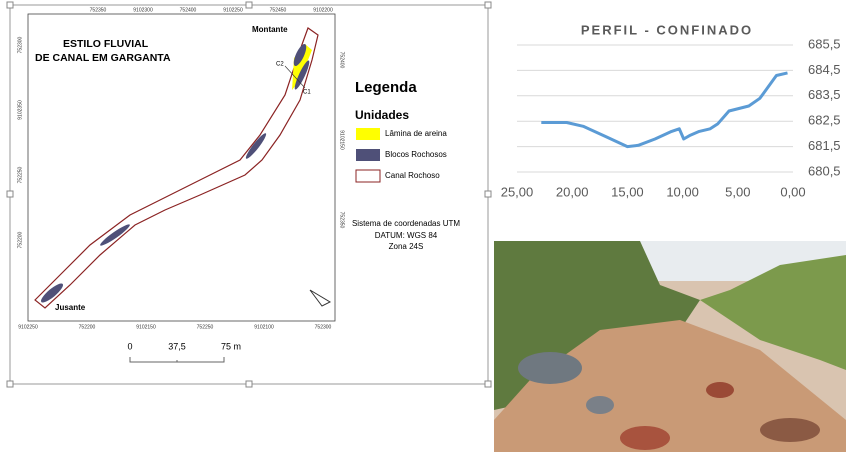  What do you see at coordinates (824, 94) in the screenshot?
I see `y-tick-label: 683,5` at bounding box center [824, 94].